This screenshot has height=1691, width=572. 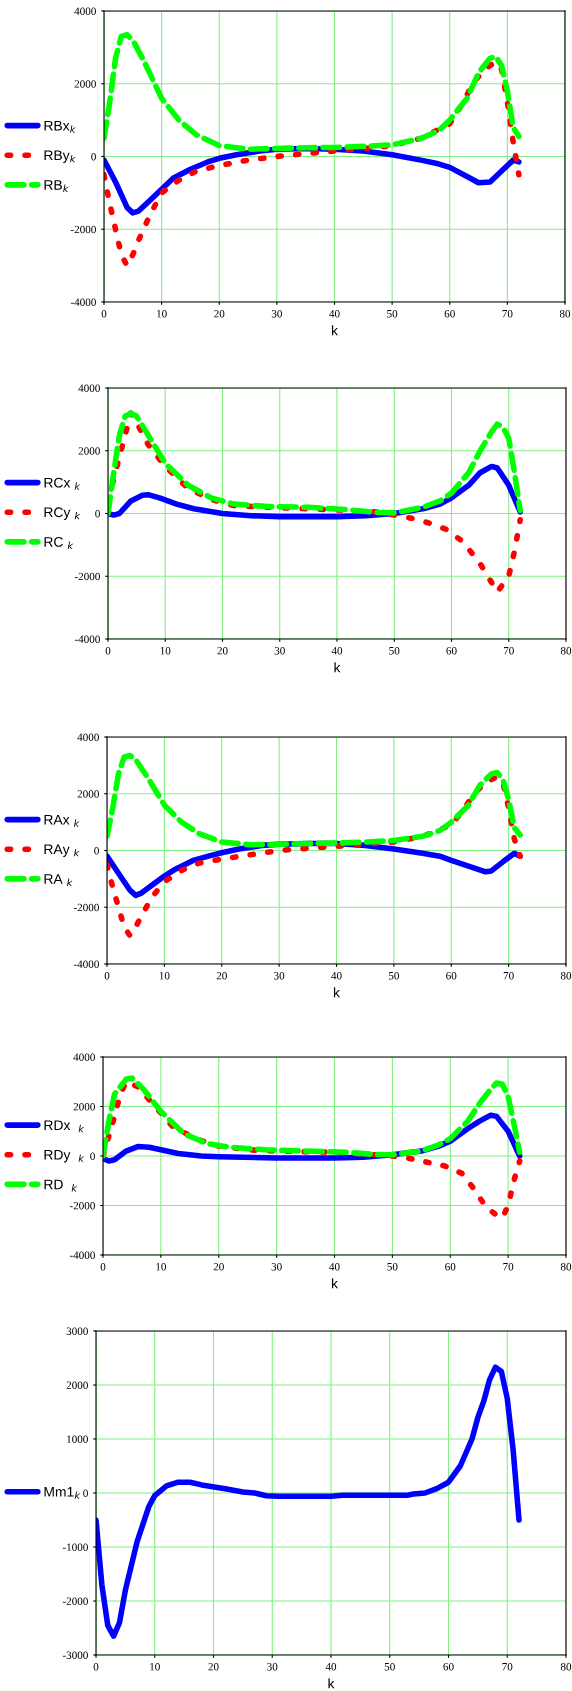 I want to click on legend-label: RBx$_{k}$, so click(x=60, y=126).